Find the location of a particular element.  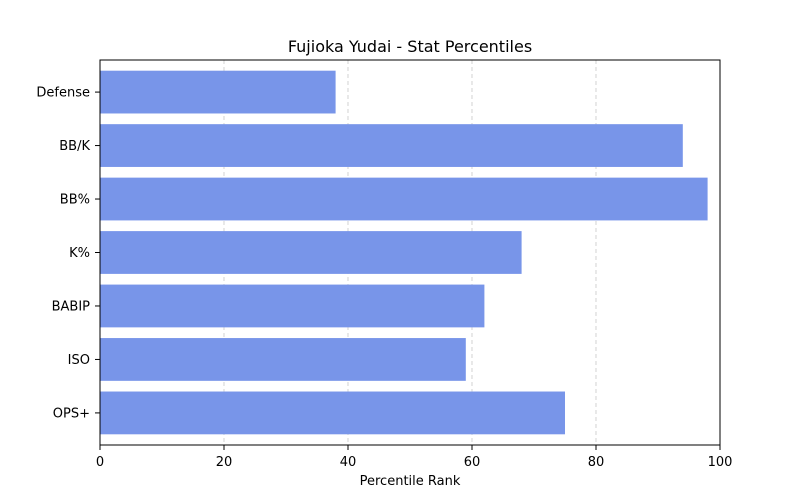

x-tick-label: 60 is located at coordinates (472, 462).